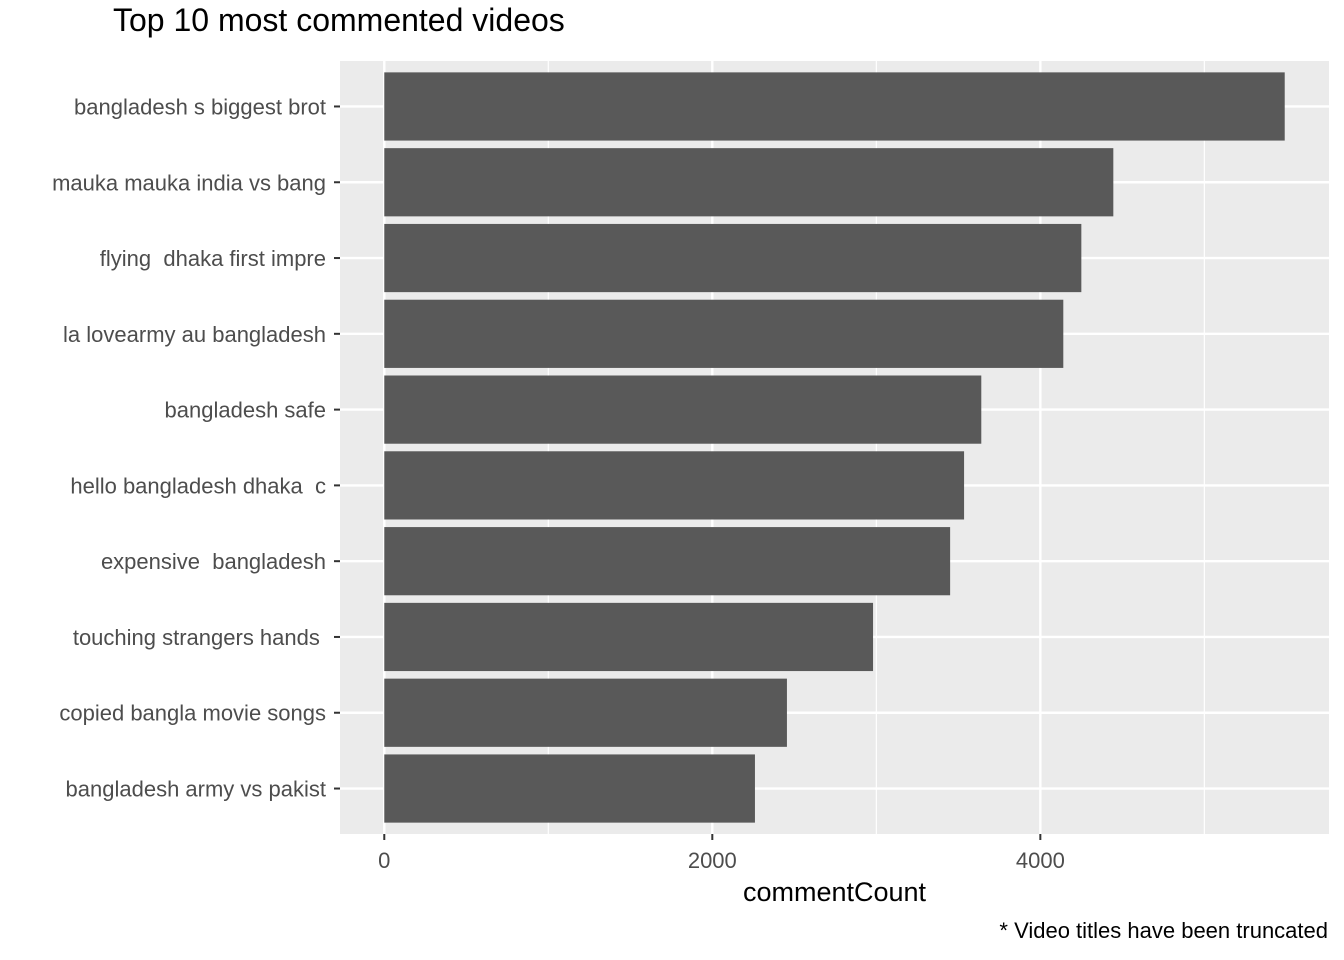 This screenshot has height=960, width=1344. Describe the element at coordinates (213, 258) in the screenshot. I see `y-tick-label: flying dhaka first impre` at that location.